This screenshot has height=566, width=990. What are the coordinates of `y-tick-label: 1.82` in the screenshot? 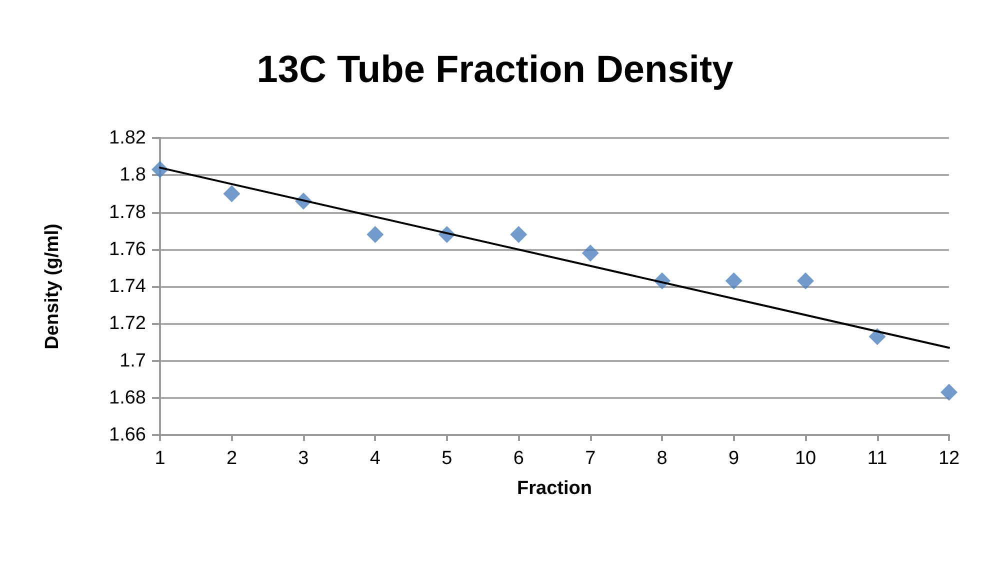 It's located at (127, 138).